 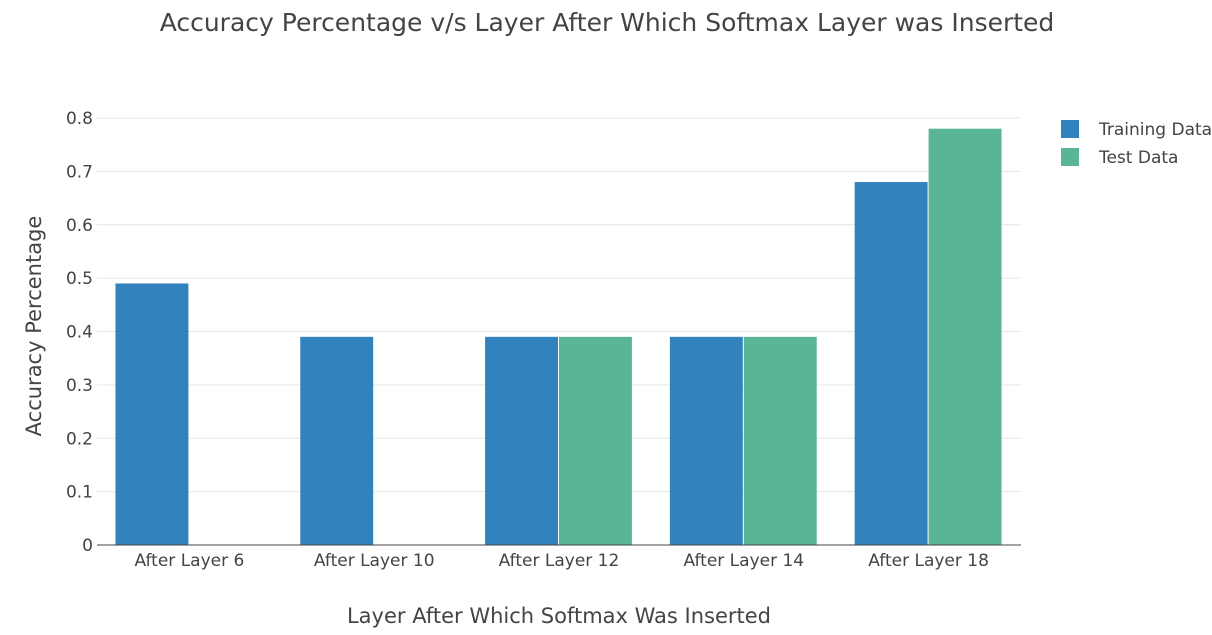 I want to click on y-tick-label: 0.7, so click(x=79, y=172).